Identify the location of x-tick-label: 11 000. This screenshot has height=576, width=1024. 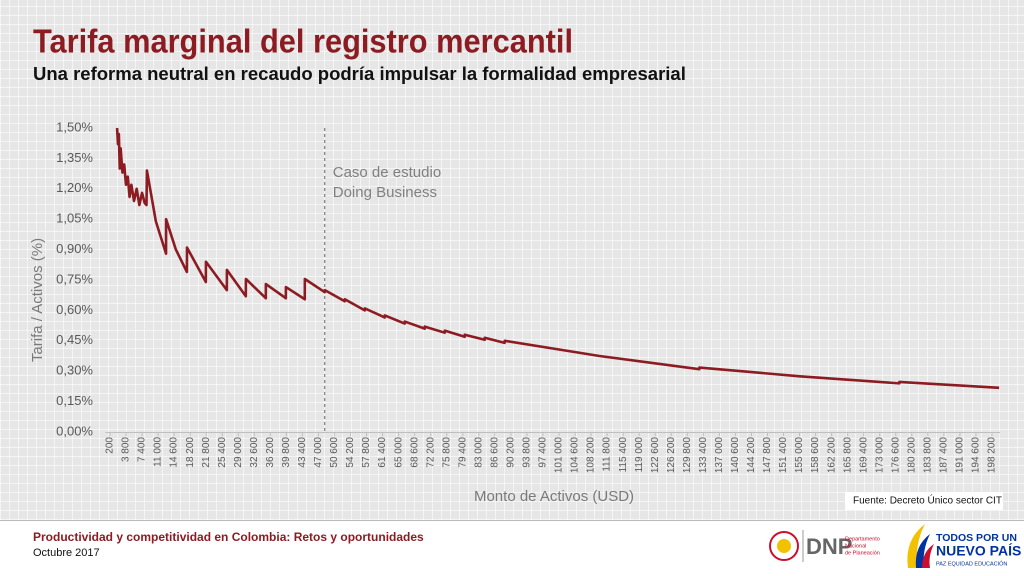
(158, 452).